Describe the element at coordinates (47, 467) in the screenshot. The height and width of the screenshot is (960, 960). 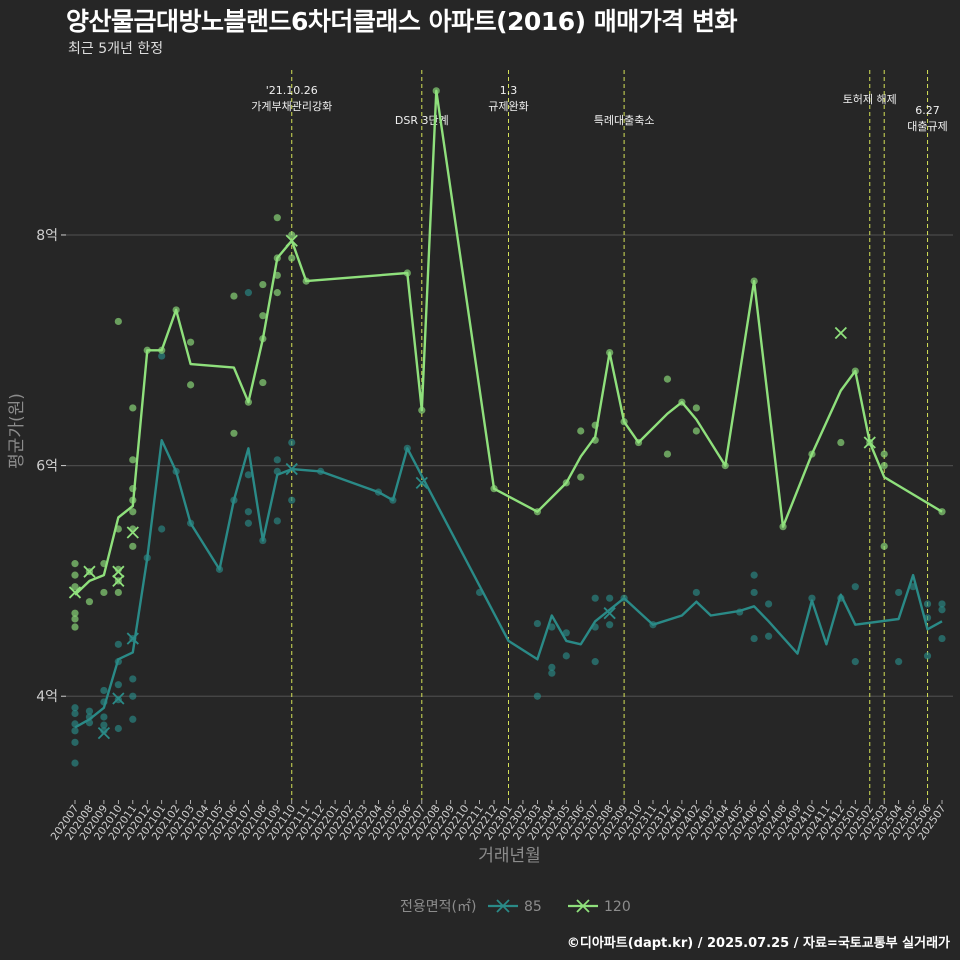
I see `y-tick-label: 6억` at that location.